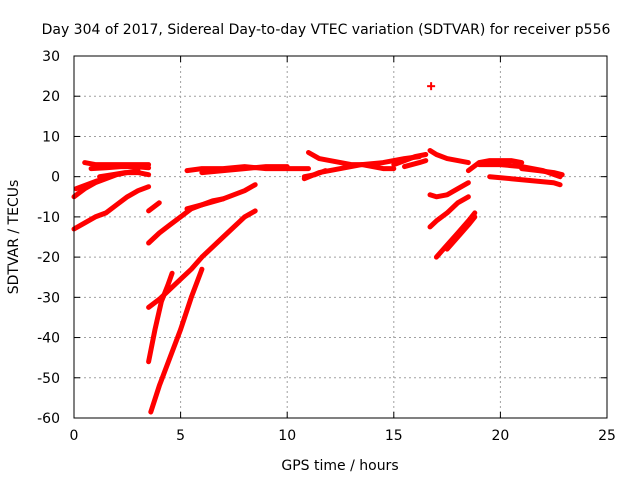  Describe the element at coordinates (500, 436) in the screenshot. I see `x-tick-label: 20` at that location.